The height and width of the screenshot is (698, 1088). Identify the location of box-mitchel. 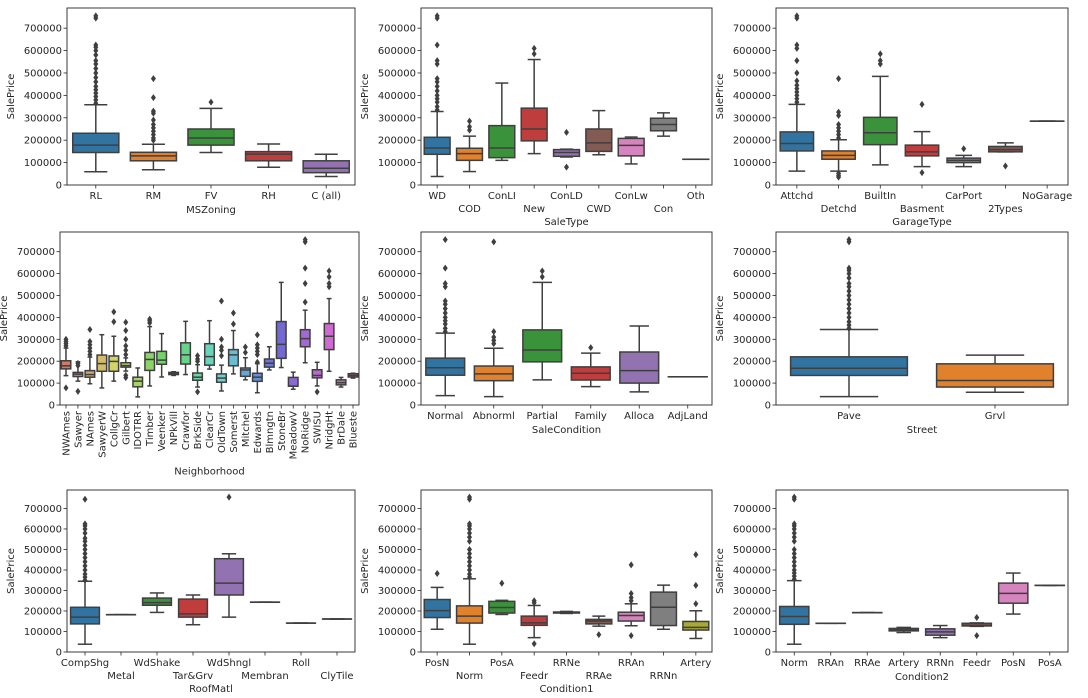
(245, 362).